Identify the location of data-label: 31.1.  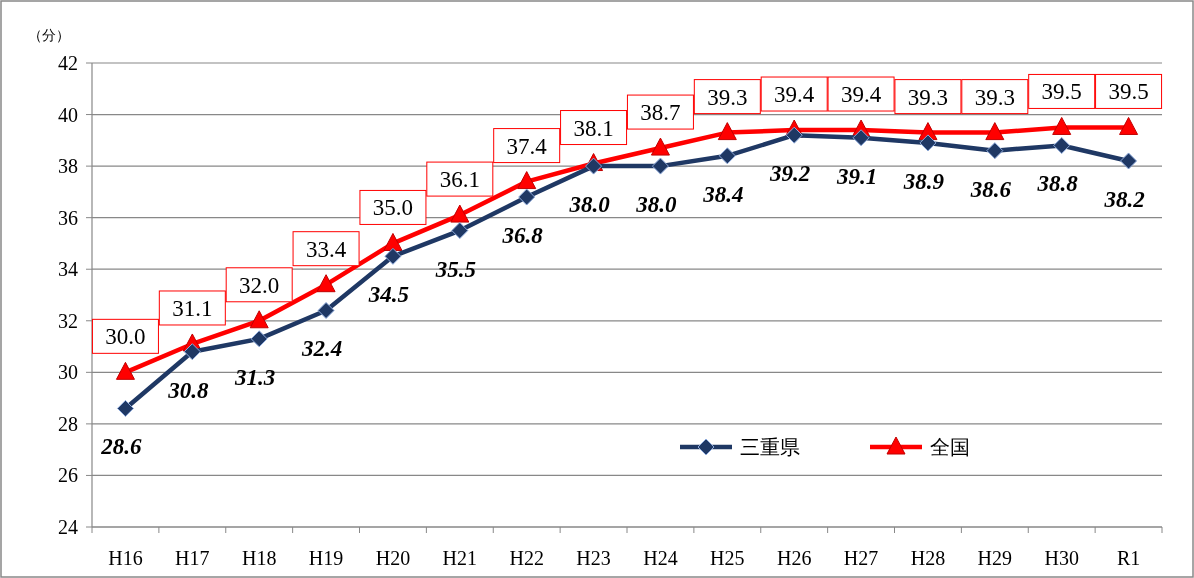
(192, 308).